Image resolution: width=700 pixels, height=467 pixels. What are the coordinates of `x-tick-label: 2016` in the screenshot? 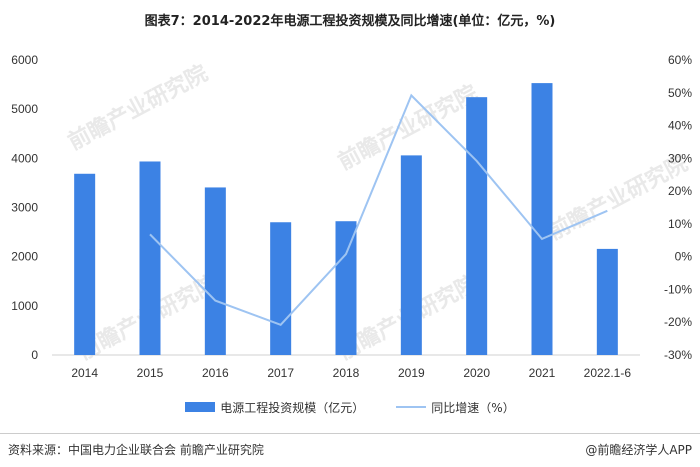 It's located at (215, 373).